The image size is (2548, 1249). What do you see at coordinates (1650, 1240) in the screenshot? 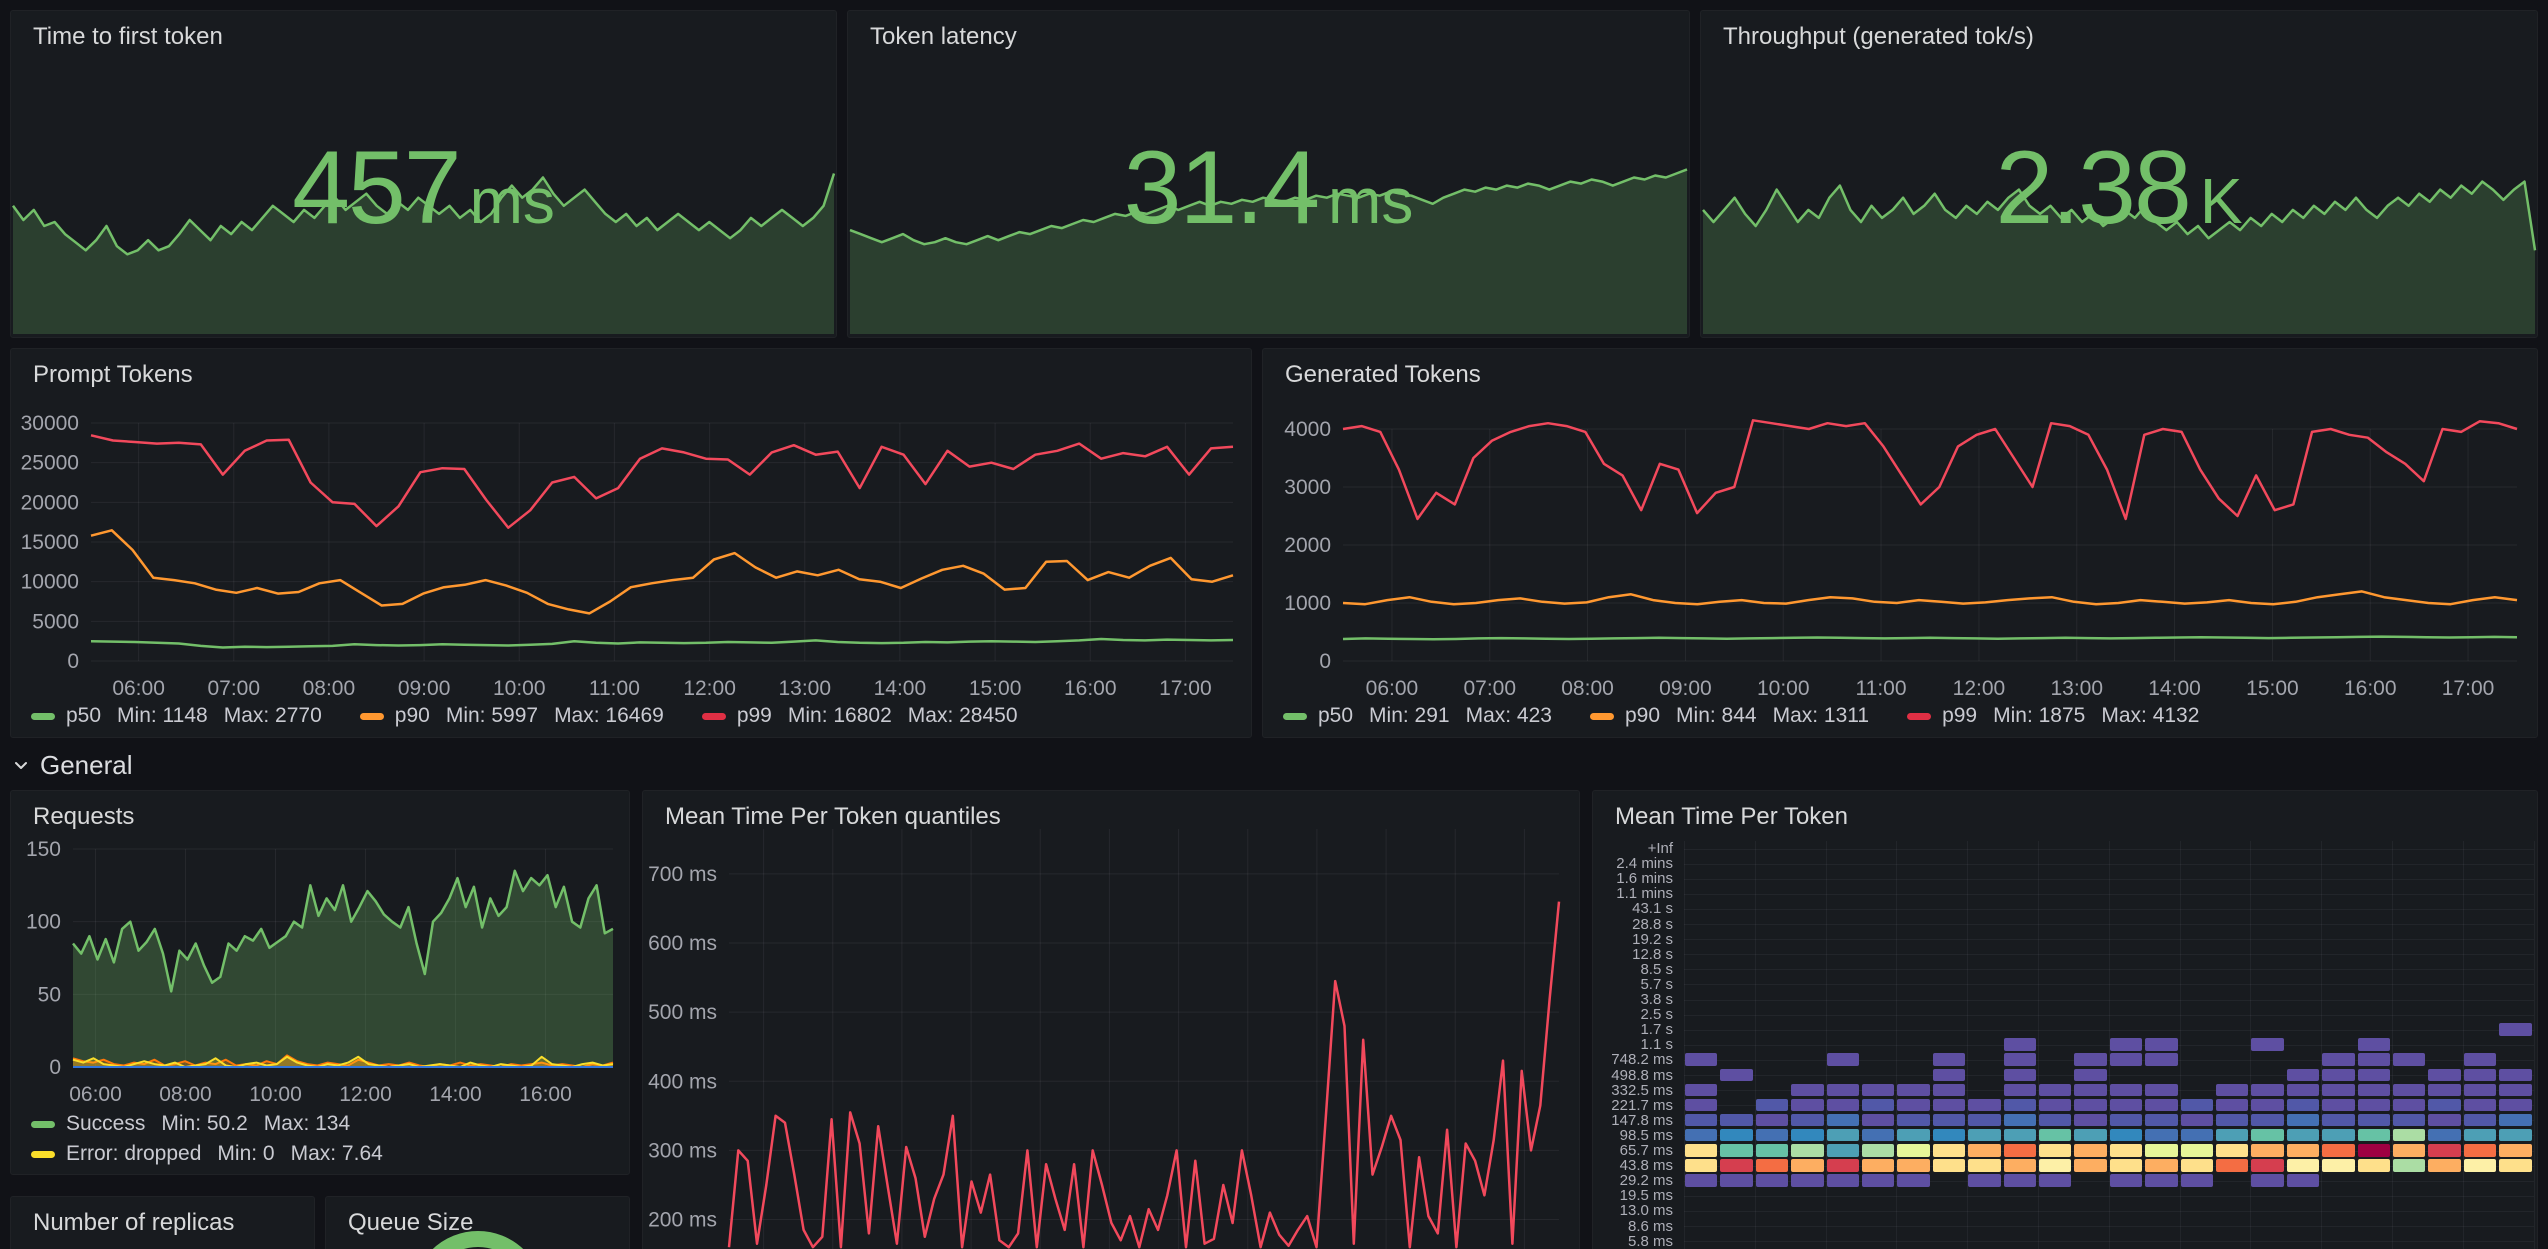
I see `heatmap-bucket-label: 5.8 ms` at bounding box center [1650, 1240].